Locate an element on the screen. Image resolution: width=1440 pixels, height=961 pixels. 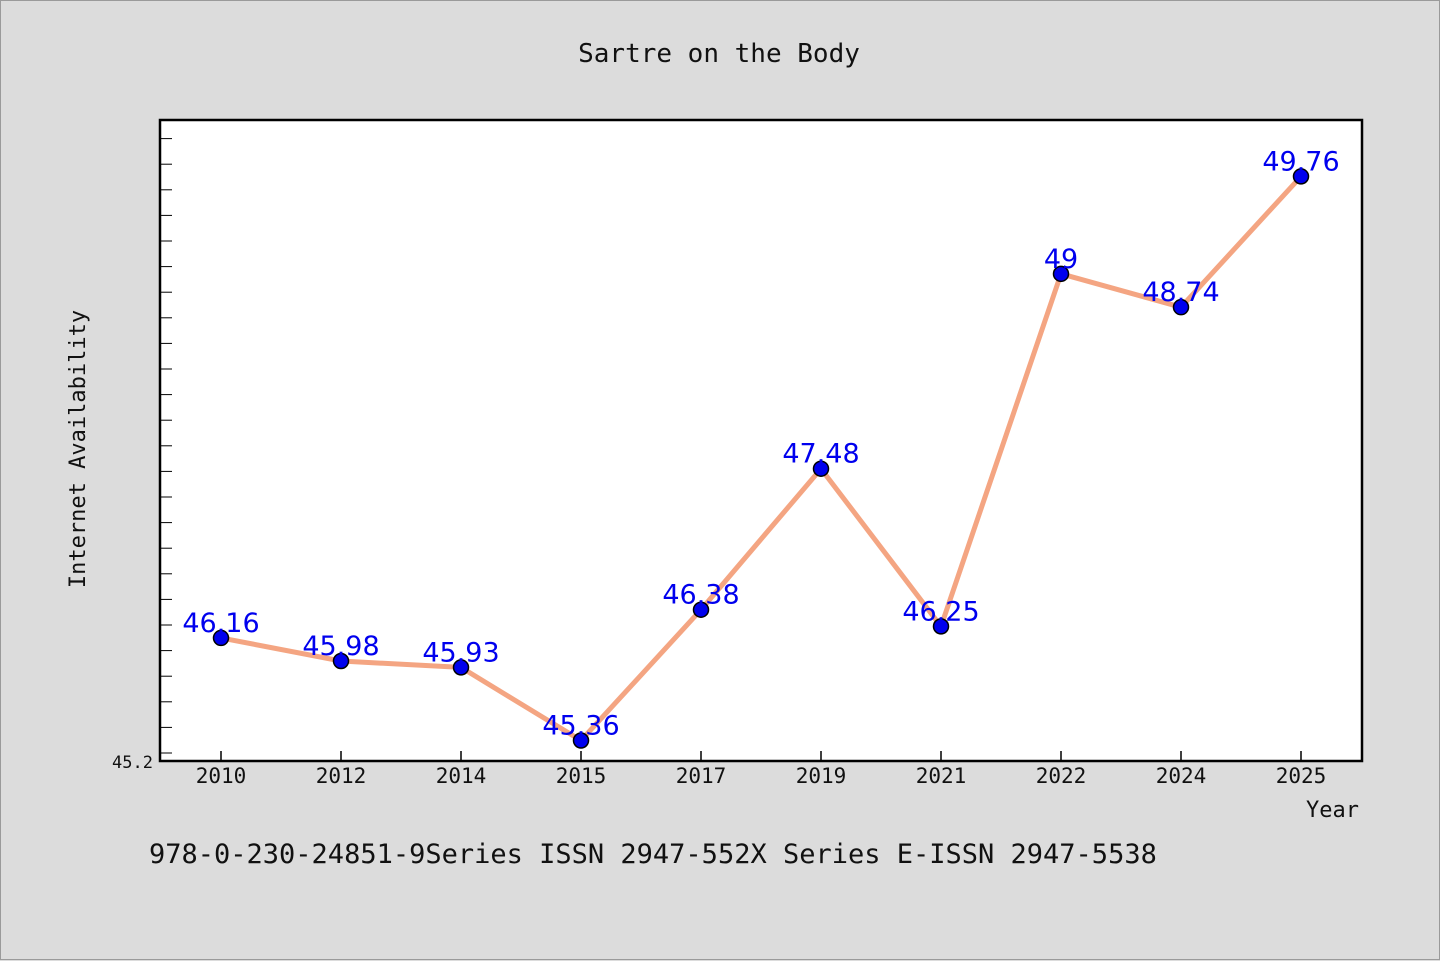
data-label-2017: 46.38 is located at coordinates (700, 595).